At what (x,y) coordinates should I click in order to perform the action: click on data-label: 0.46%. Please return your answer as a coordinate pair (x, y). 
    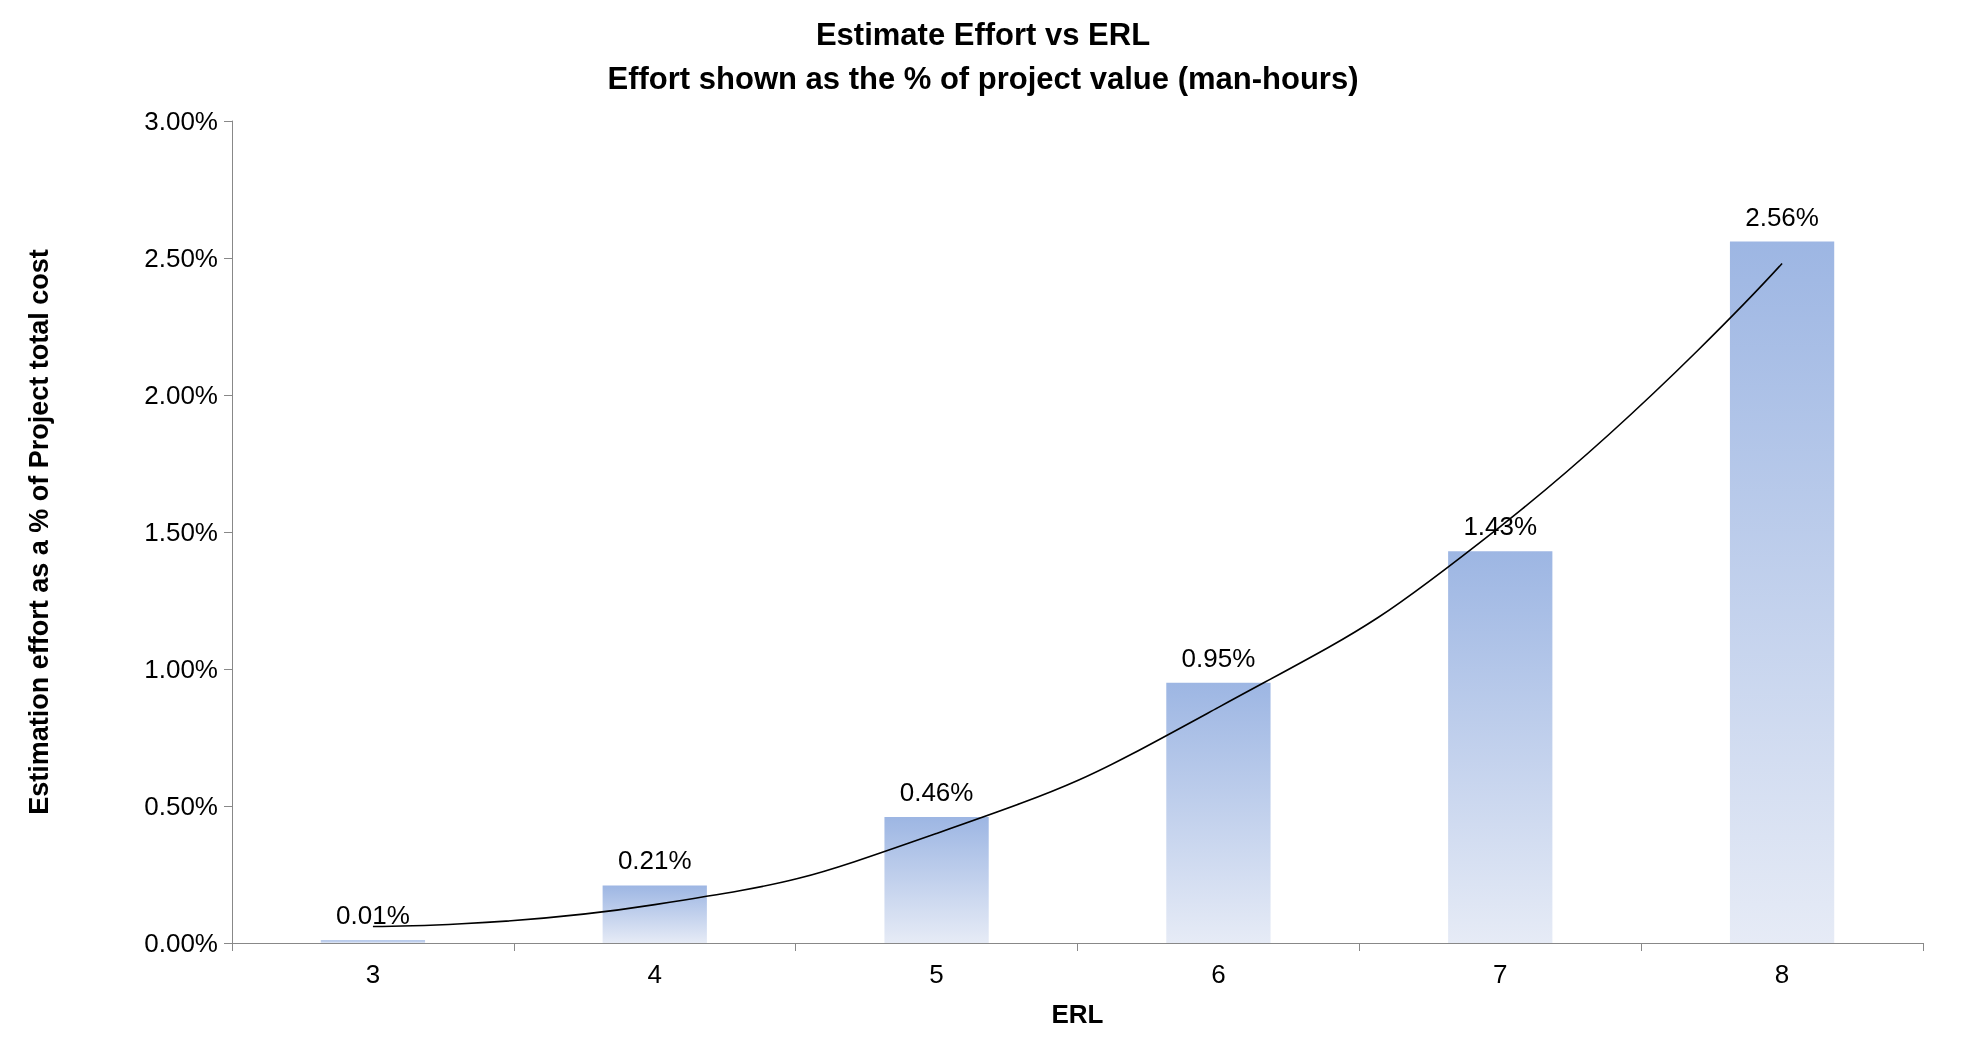
    Looking at the image, I should click on (936, 791).